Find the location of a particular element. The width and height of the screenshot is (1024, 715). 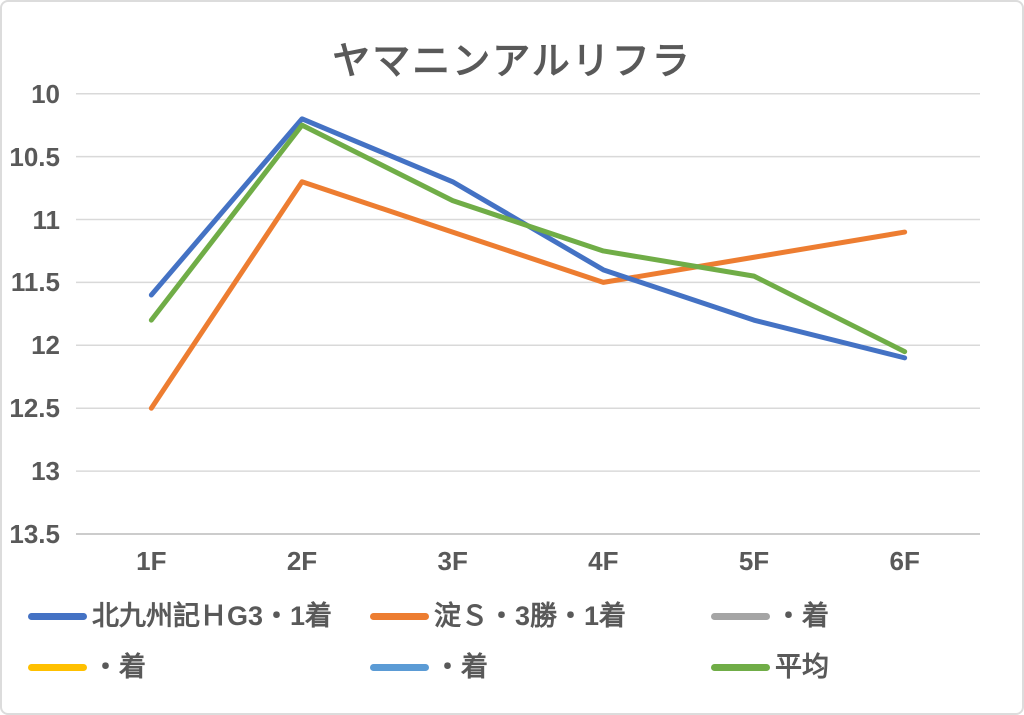

x-tick-label: 5F is located at coordinates (754, 561).